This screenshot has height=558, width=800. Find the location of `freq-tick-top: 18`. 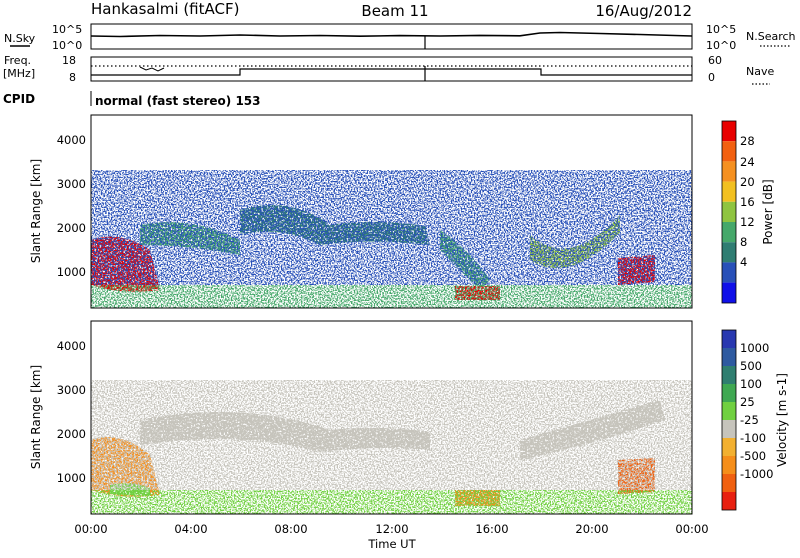

freq-tick-top: 18 is located at coordinates (69, 60).